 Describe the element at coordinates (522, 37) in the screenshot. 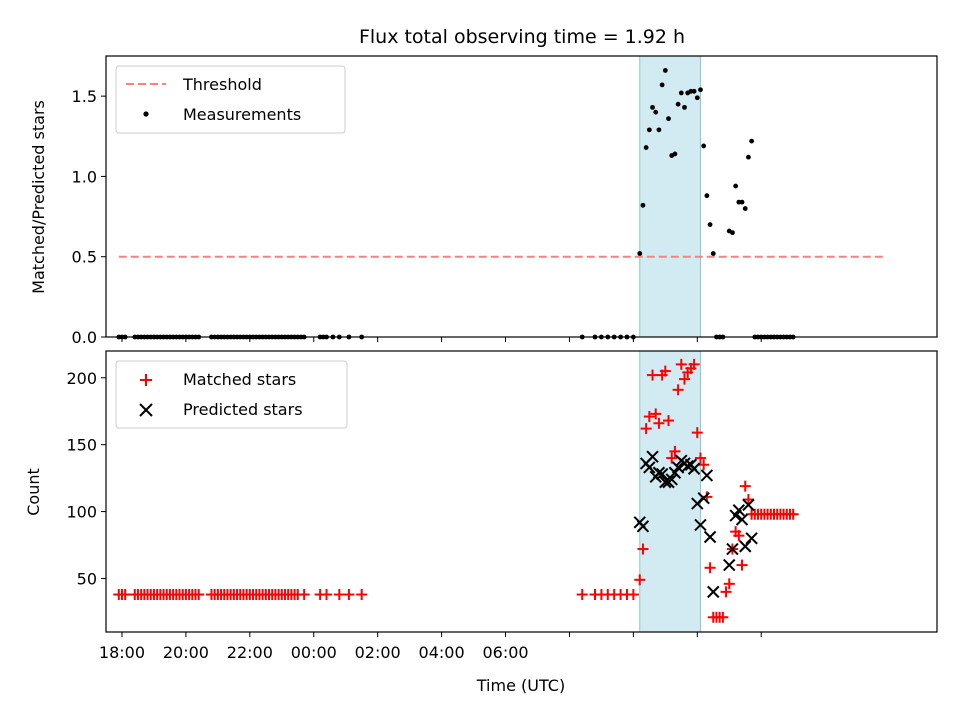

I see `top-panel-title: Flux total observing time = 1.92 h` at that location.